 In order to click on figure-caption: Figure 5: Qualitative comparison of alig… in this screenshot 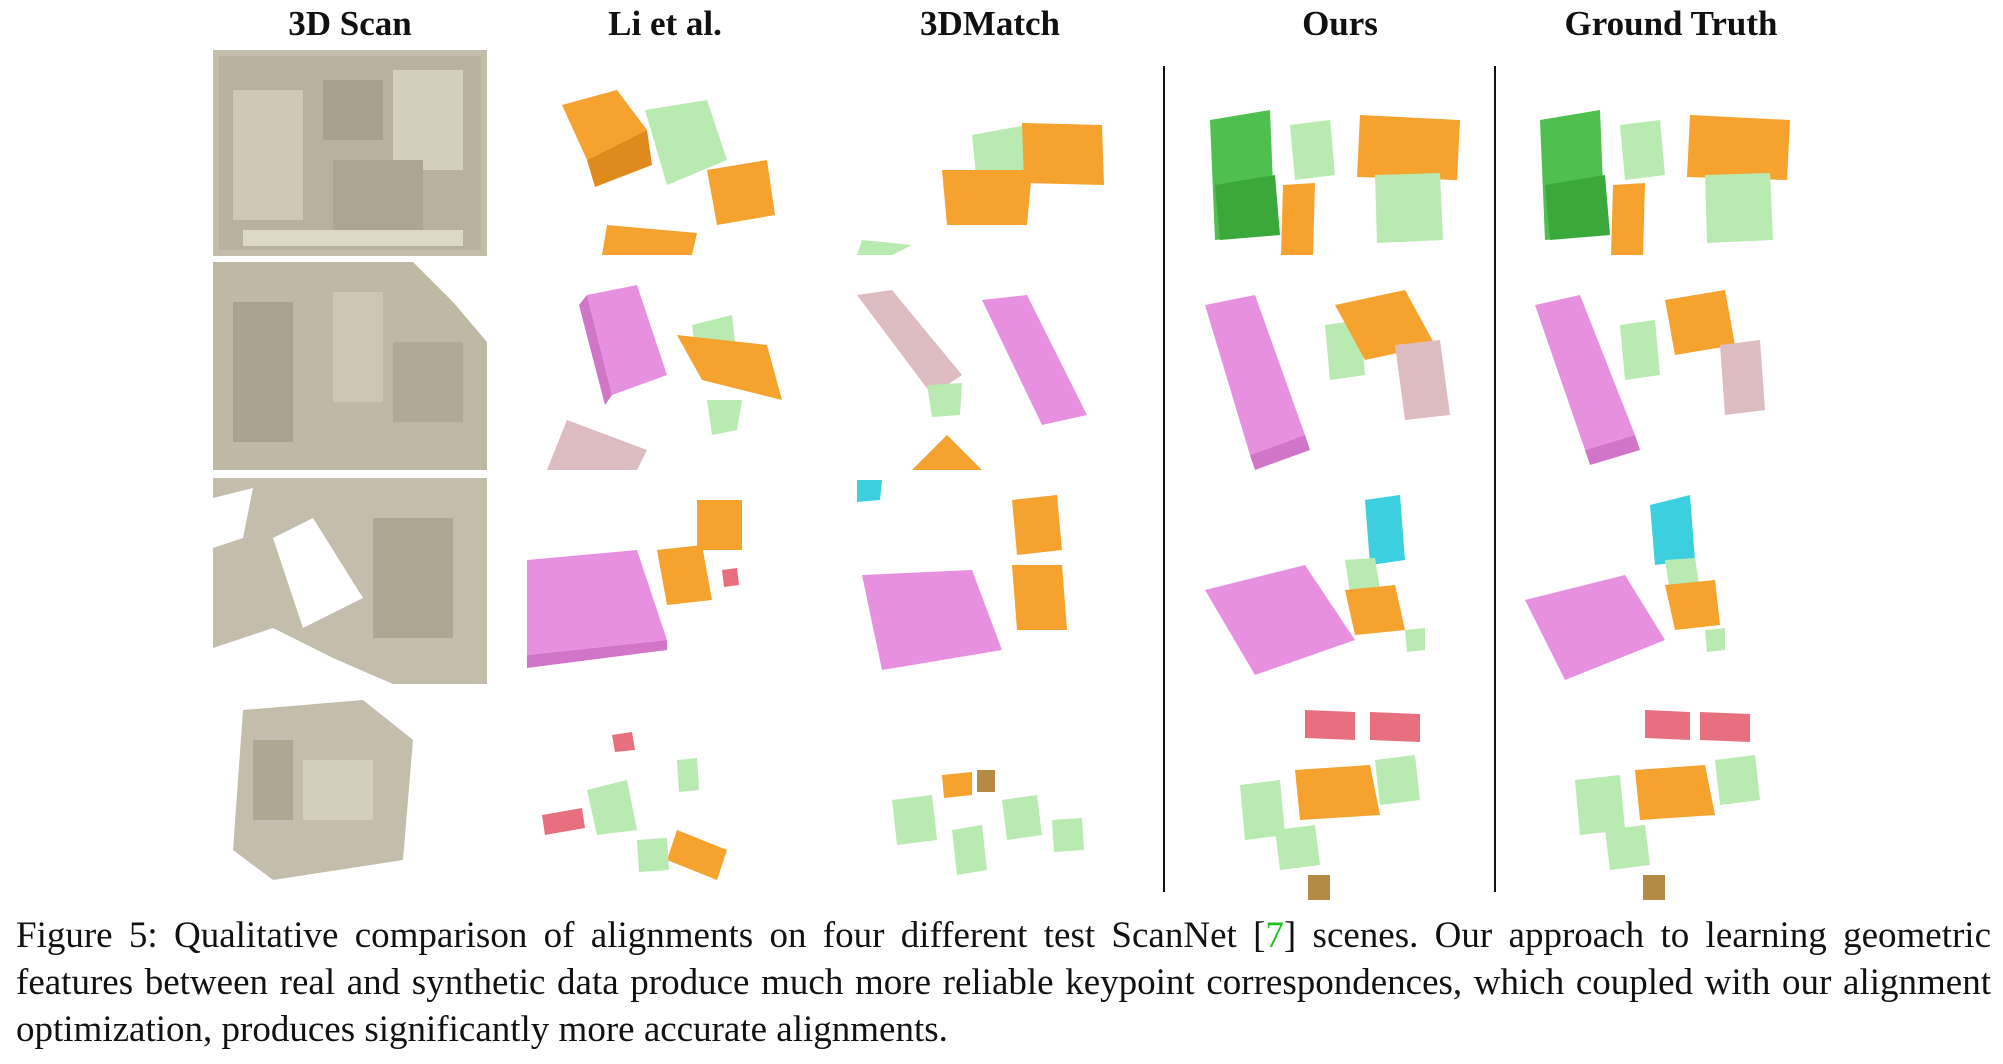, I will do `click(1003, 982)`.